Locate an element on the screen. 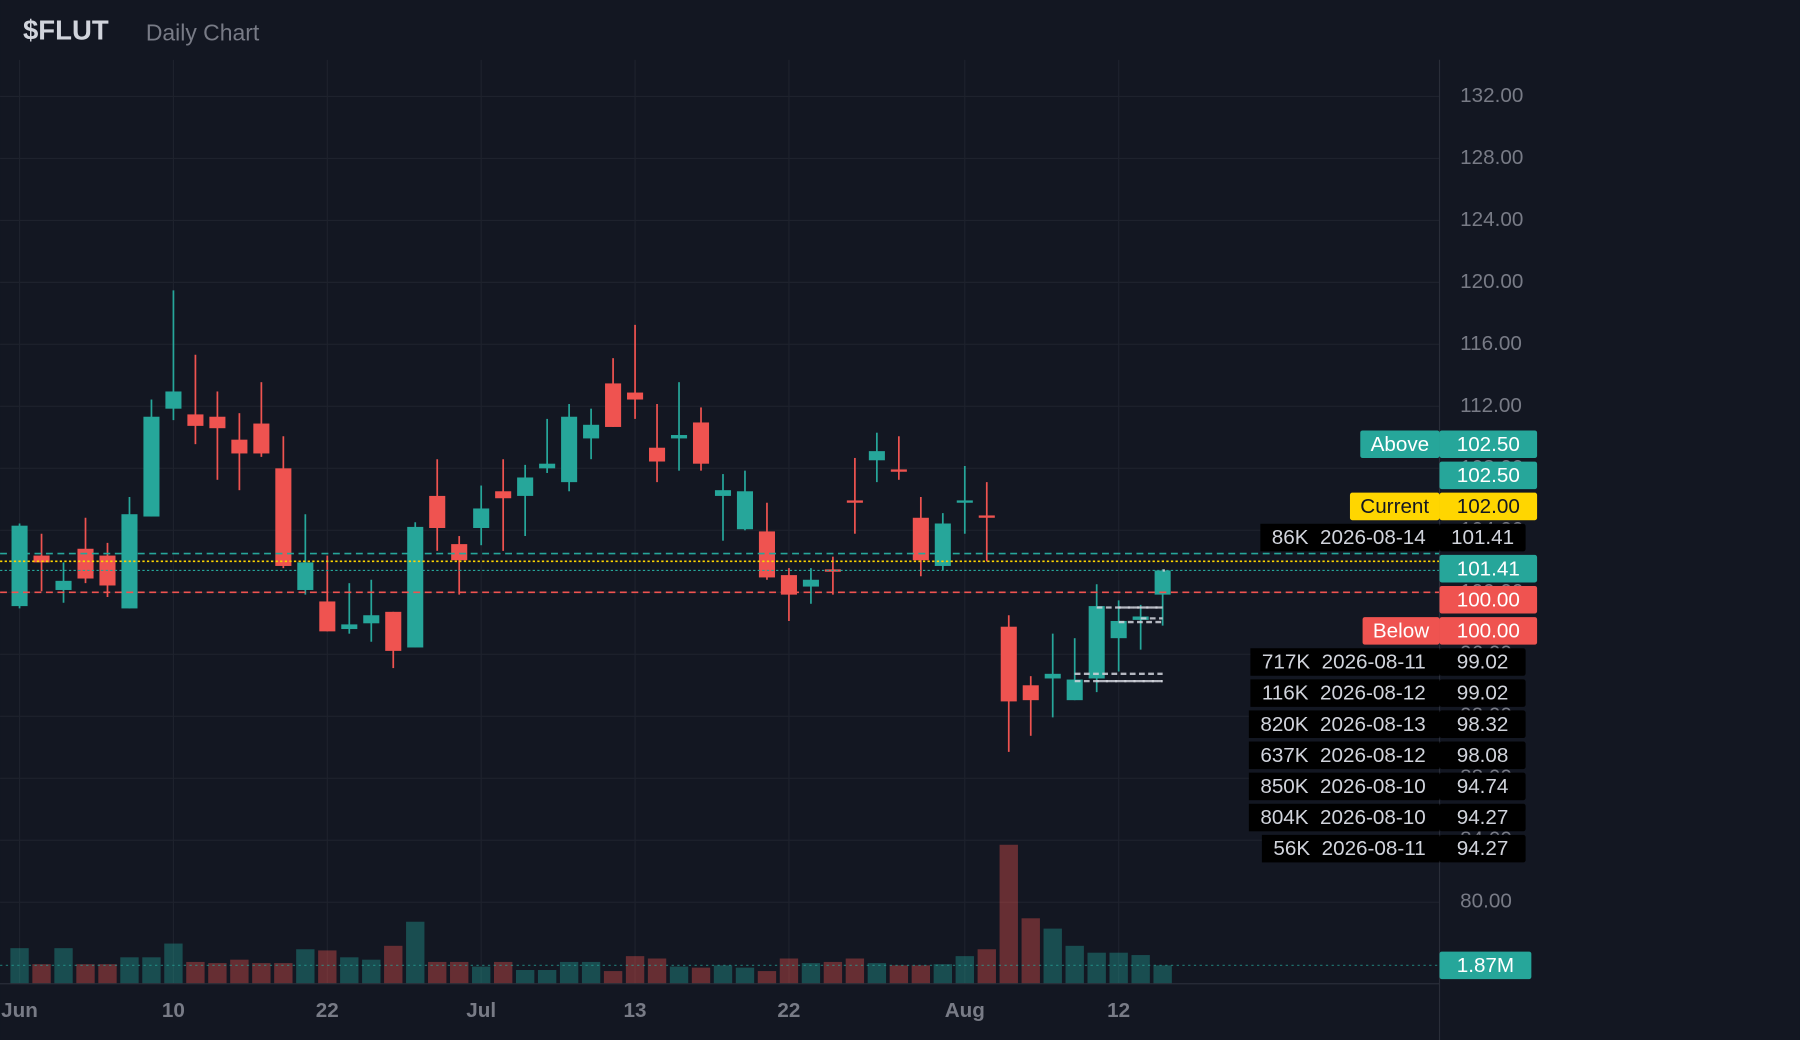  volume-level-date: 2026-08-11 is located at coordinates (1374, 848).